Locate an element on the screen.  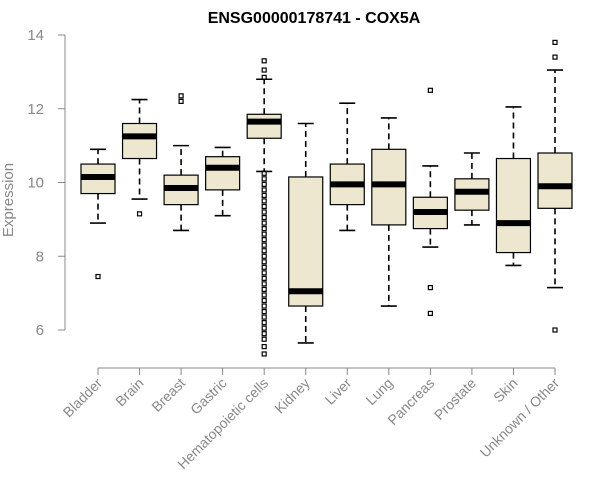
x-tick-label: Brain is located at coordinates (129, 392).